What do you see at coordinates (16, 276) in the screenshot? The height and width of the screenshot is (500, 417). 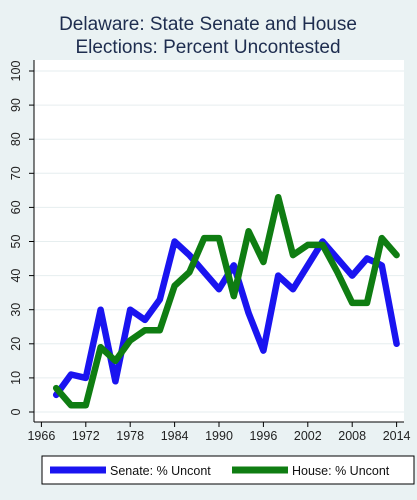 I see `y-tick-label-40: 40` at bounding box center [16, 276].